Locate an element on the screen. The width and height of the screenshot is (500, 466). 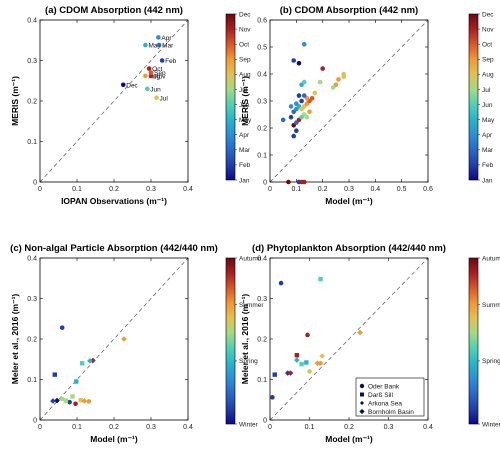
colorbar-label: Aug is located at coordinates (245, 75).